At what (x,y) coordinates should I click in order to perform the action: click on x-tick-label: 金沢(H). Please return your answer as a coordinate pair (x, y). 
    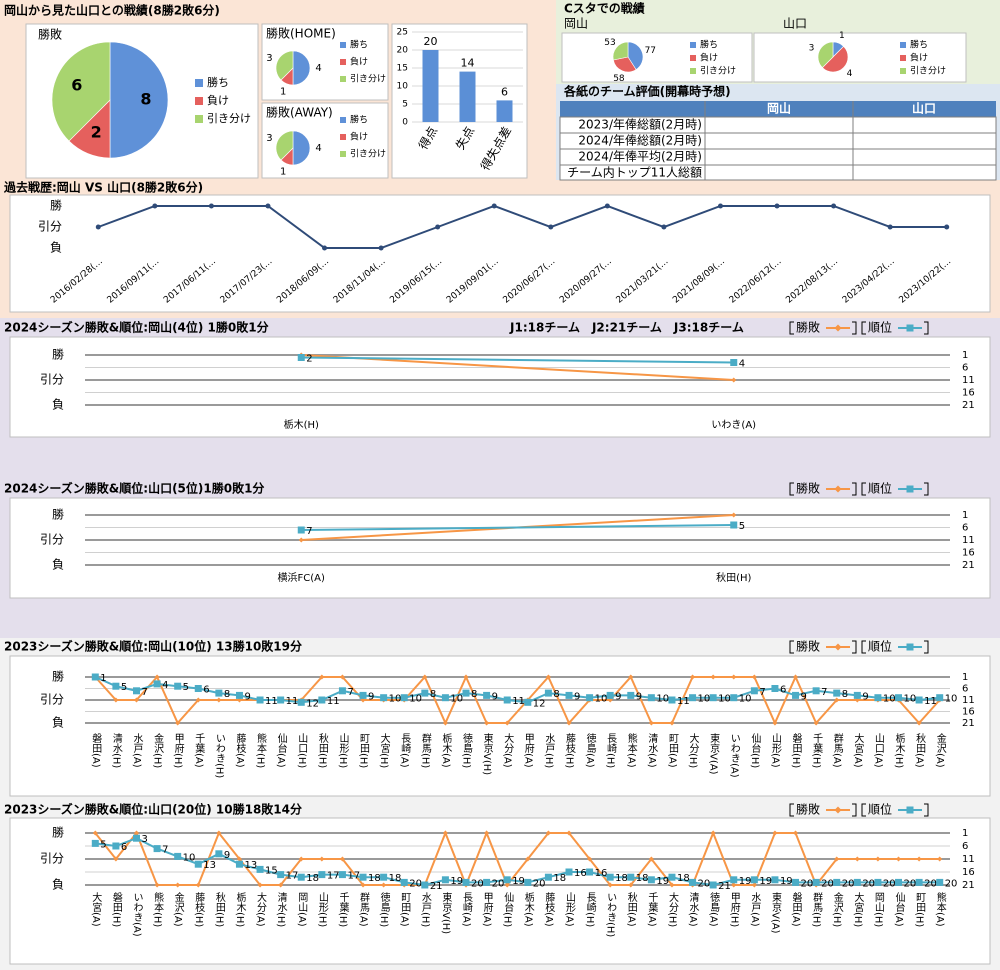
    Looking at the image, I should click on (837, 909).